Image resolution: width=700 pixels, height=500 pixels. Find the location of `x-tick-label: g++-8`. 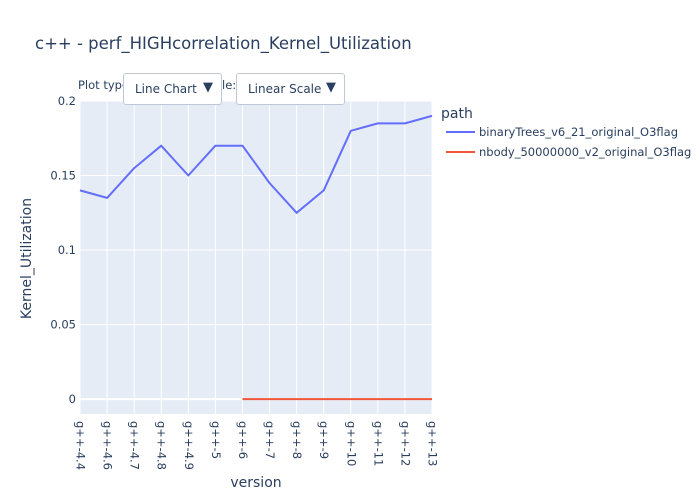

x-tick-label: g++-8 is located at coordinates (297, 440).